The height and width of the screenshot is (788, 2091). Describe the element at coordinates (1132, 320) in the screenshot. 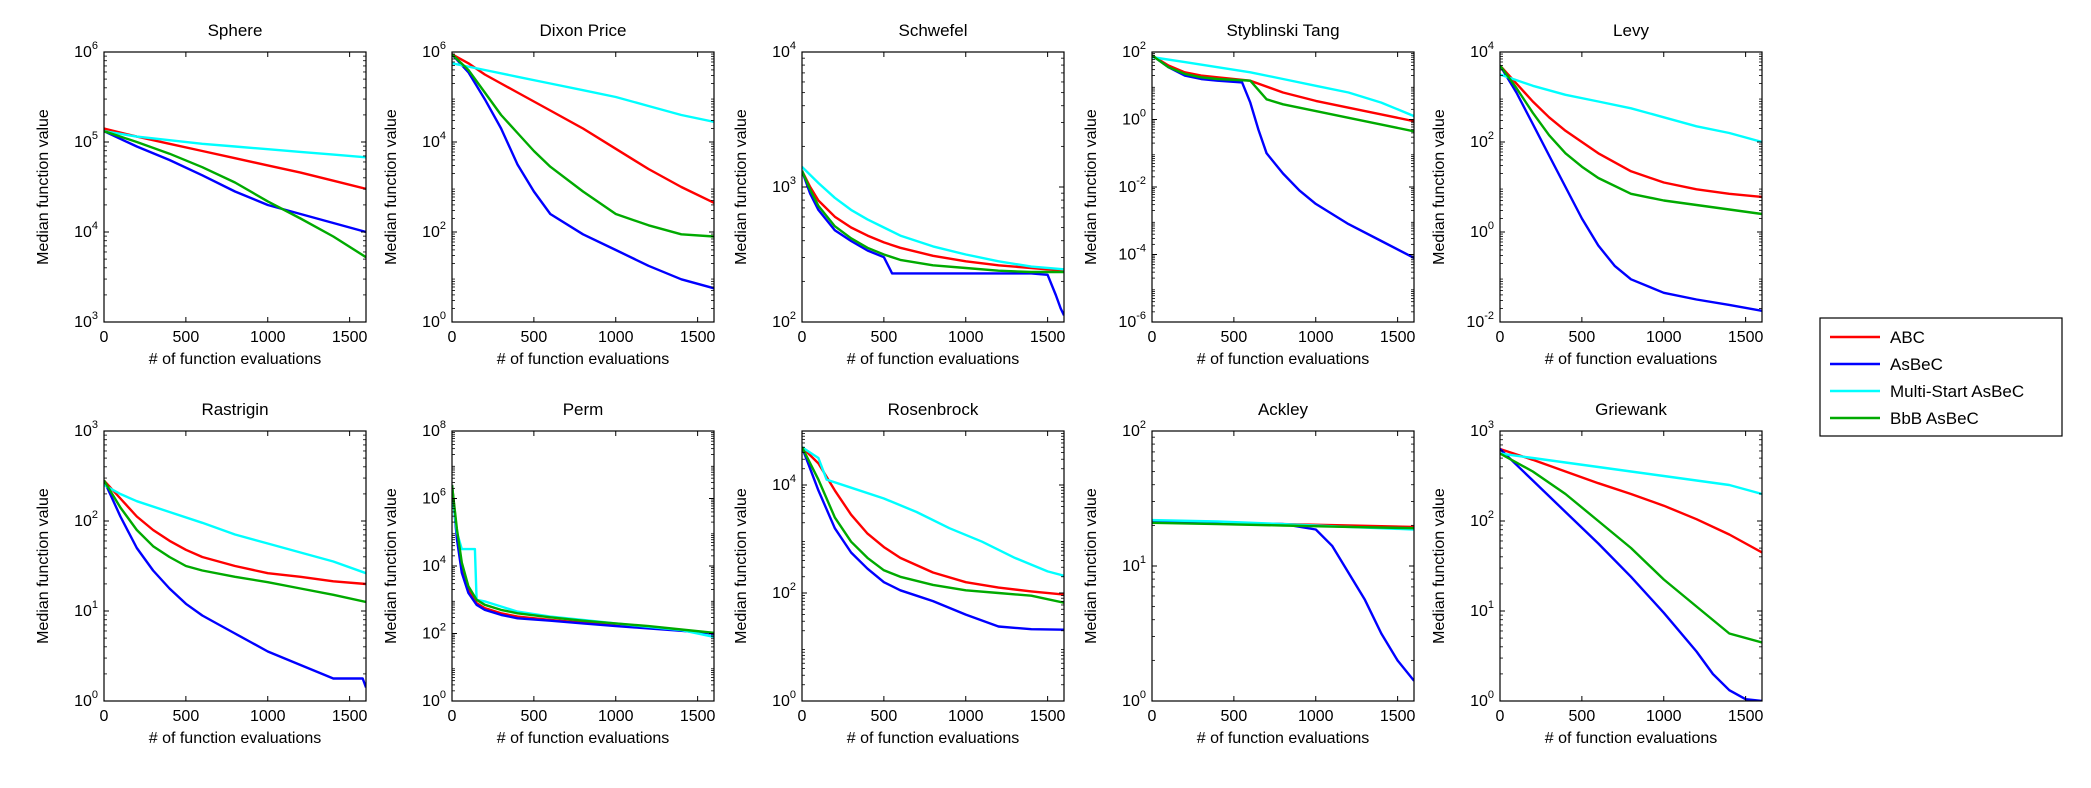

I see `y-tick-label: 10⁻⁶` at that location.